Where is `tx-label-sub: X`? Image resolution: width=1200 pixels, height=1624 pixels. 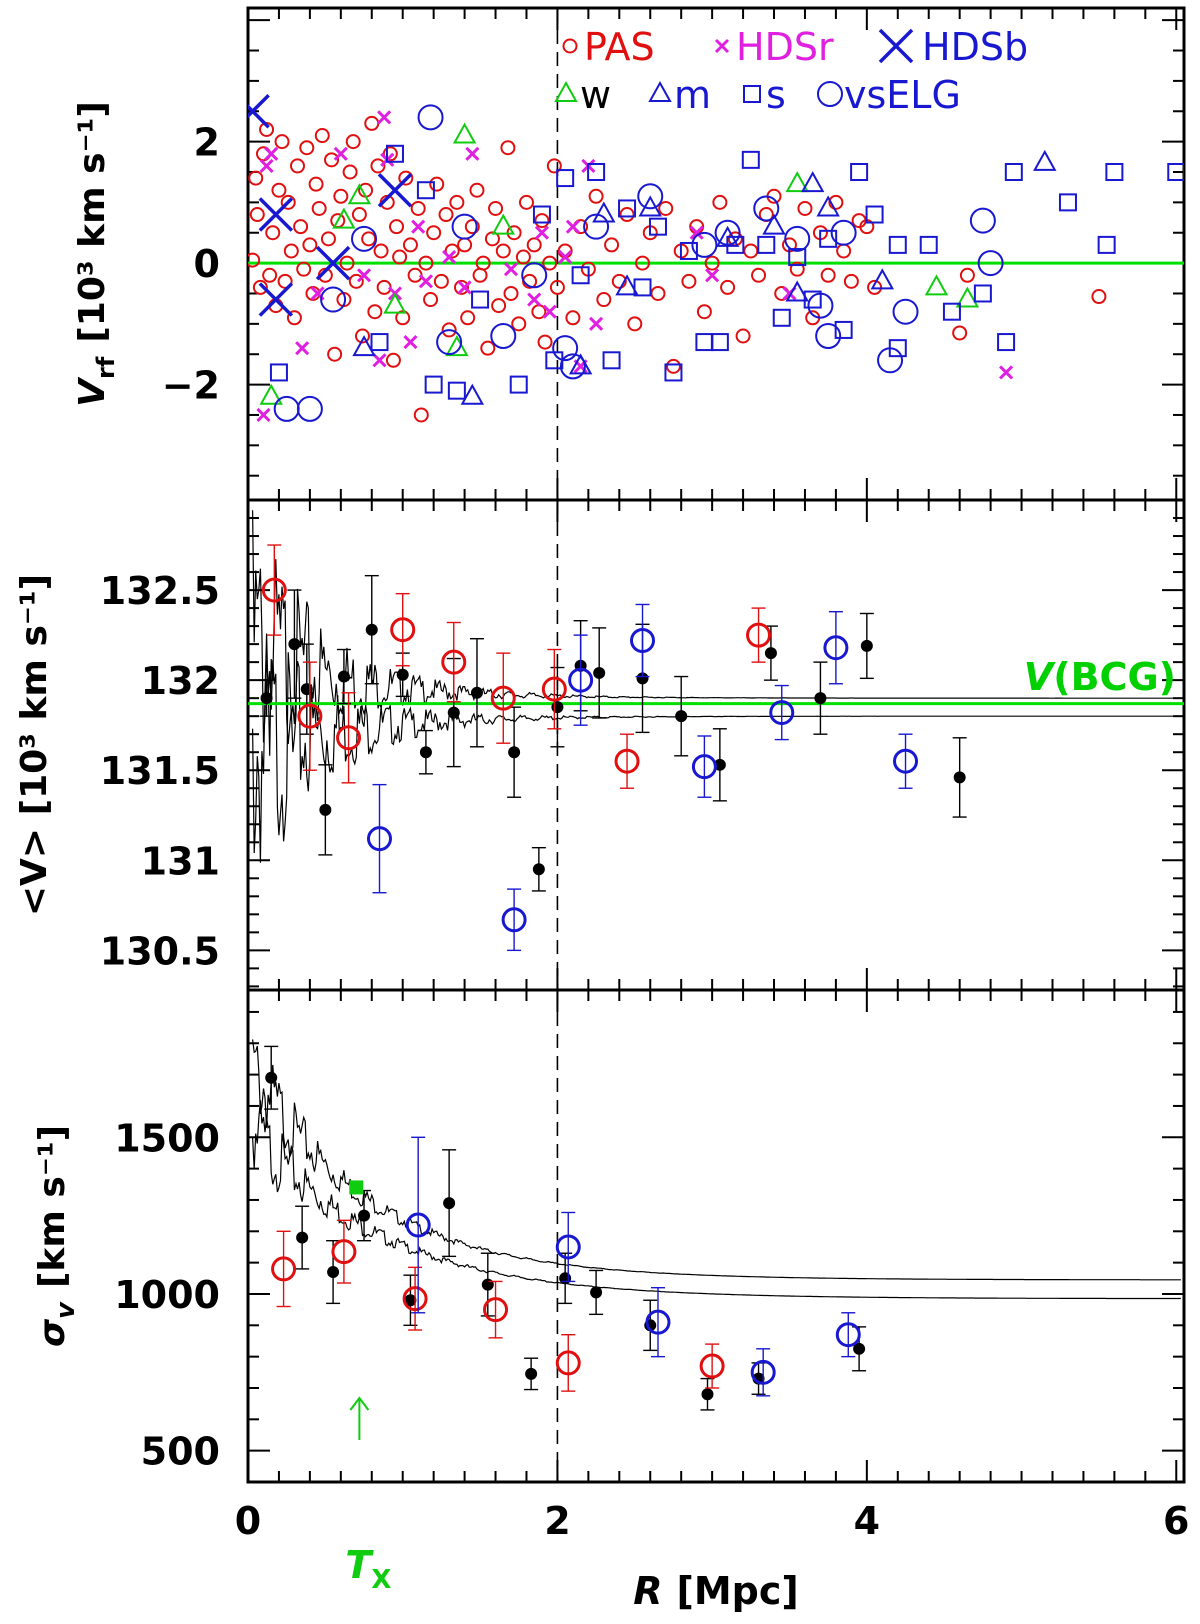 tx-label-sub: X is located at coordinates (381, 1580).